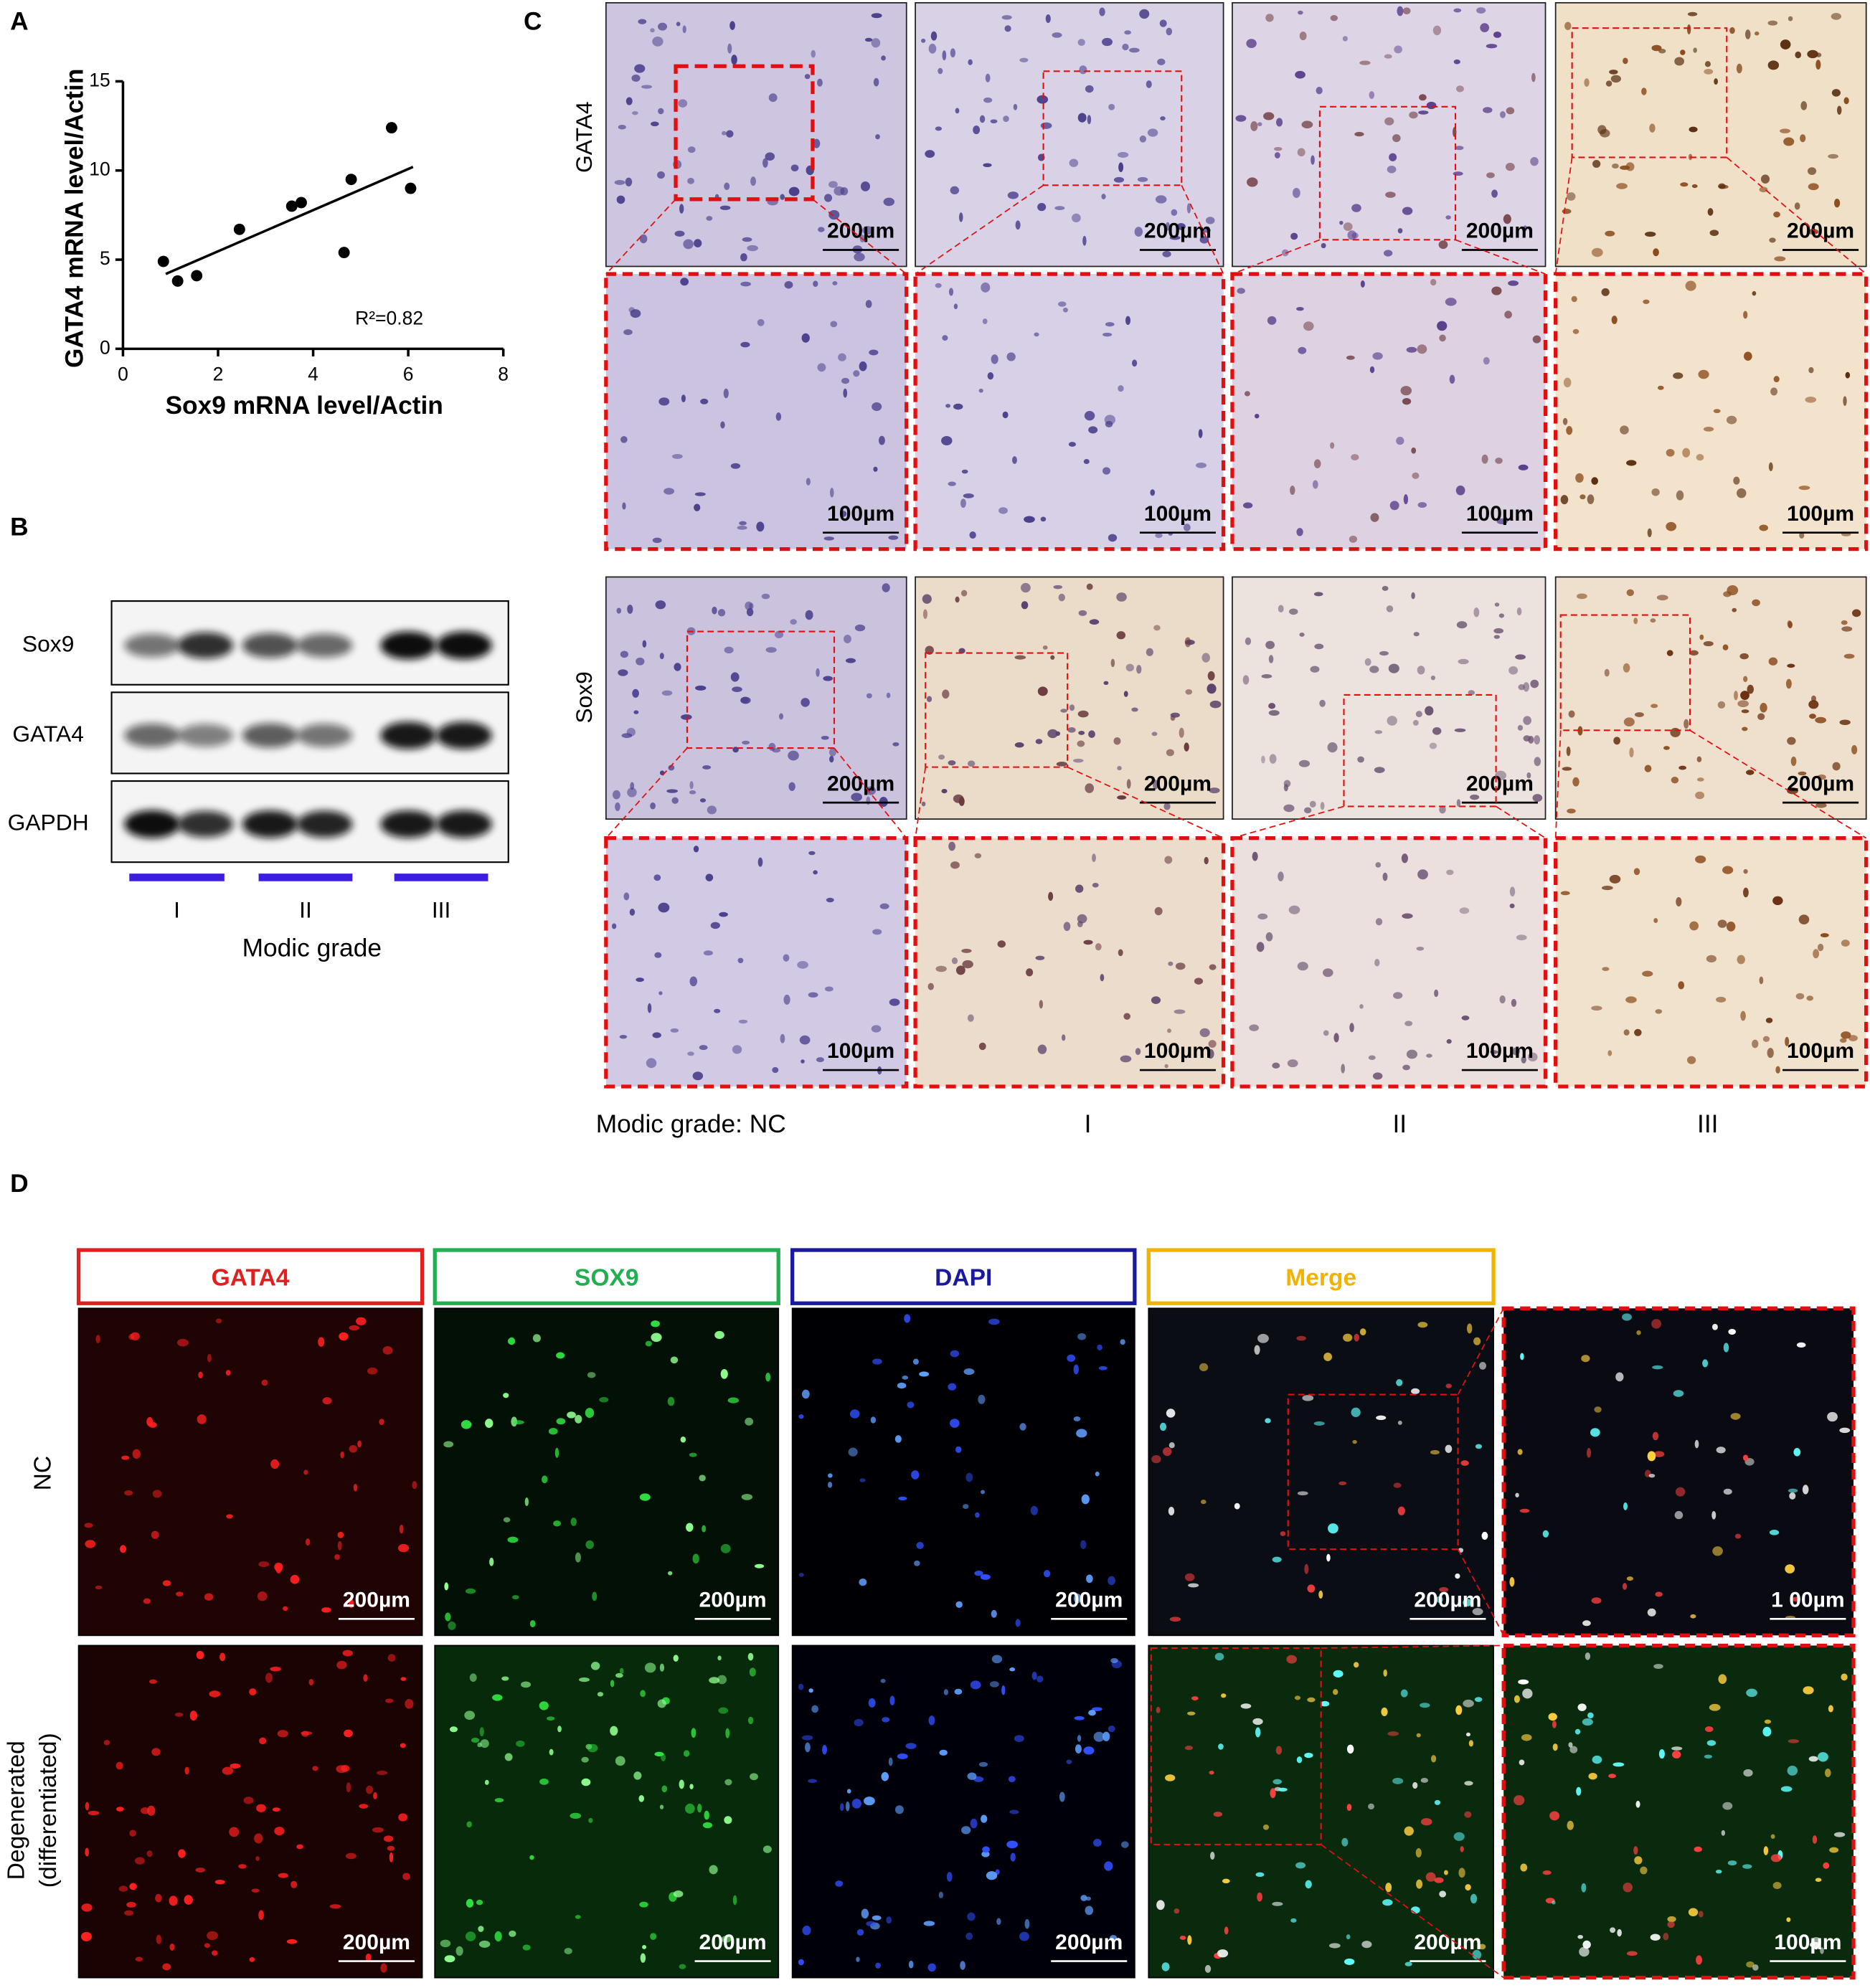 The width and height of the screenshot is (1870, 1988). Describe the element at coordinates (163, 261) in the screenshot. I see `data-point` at that location.